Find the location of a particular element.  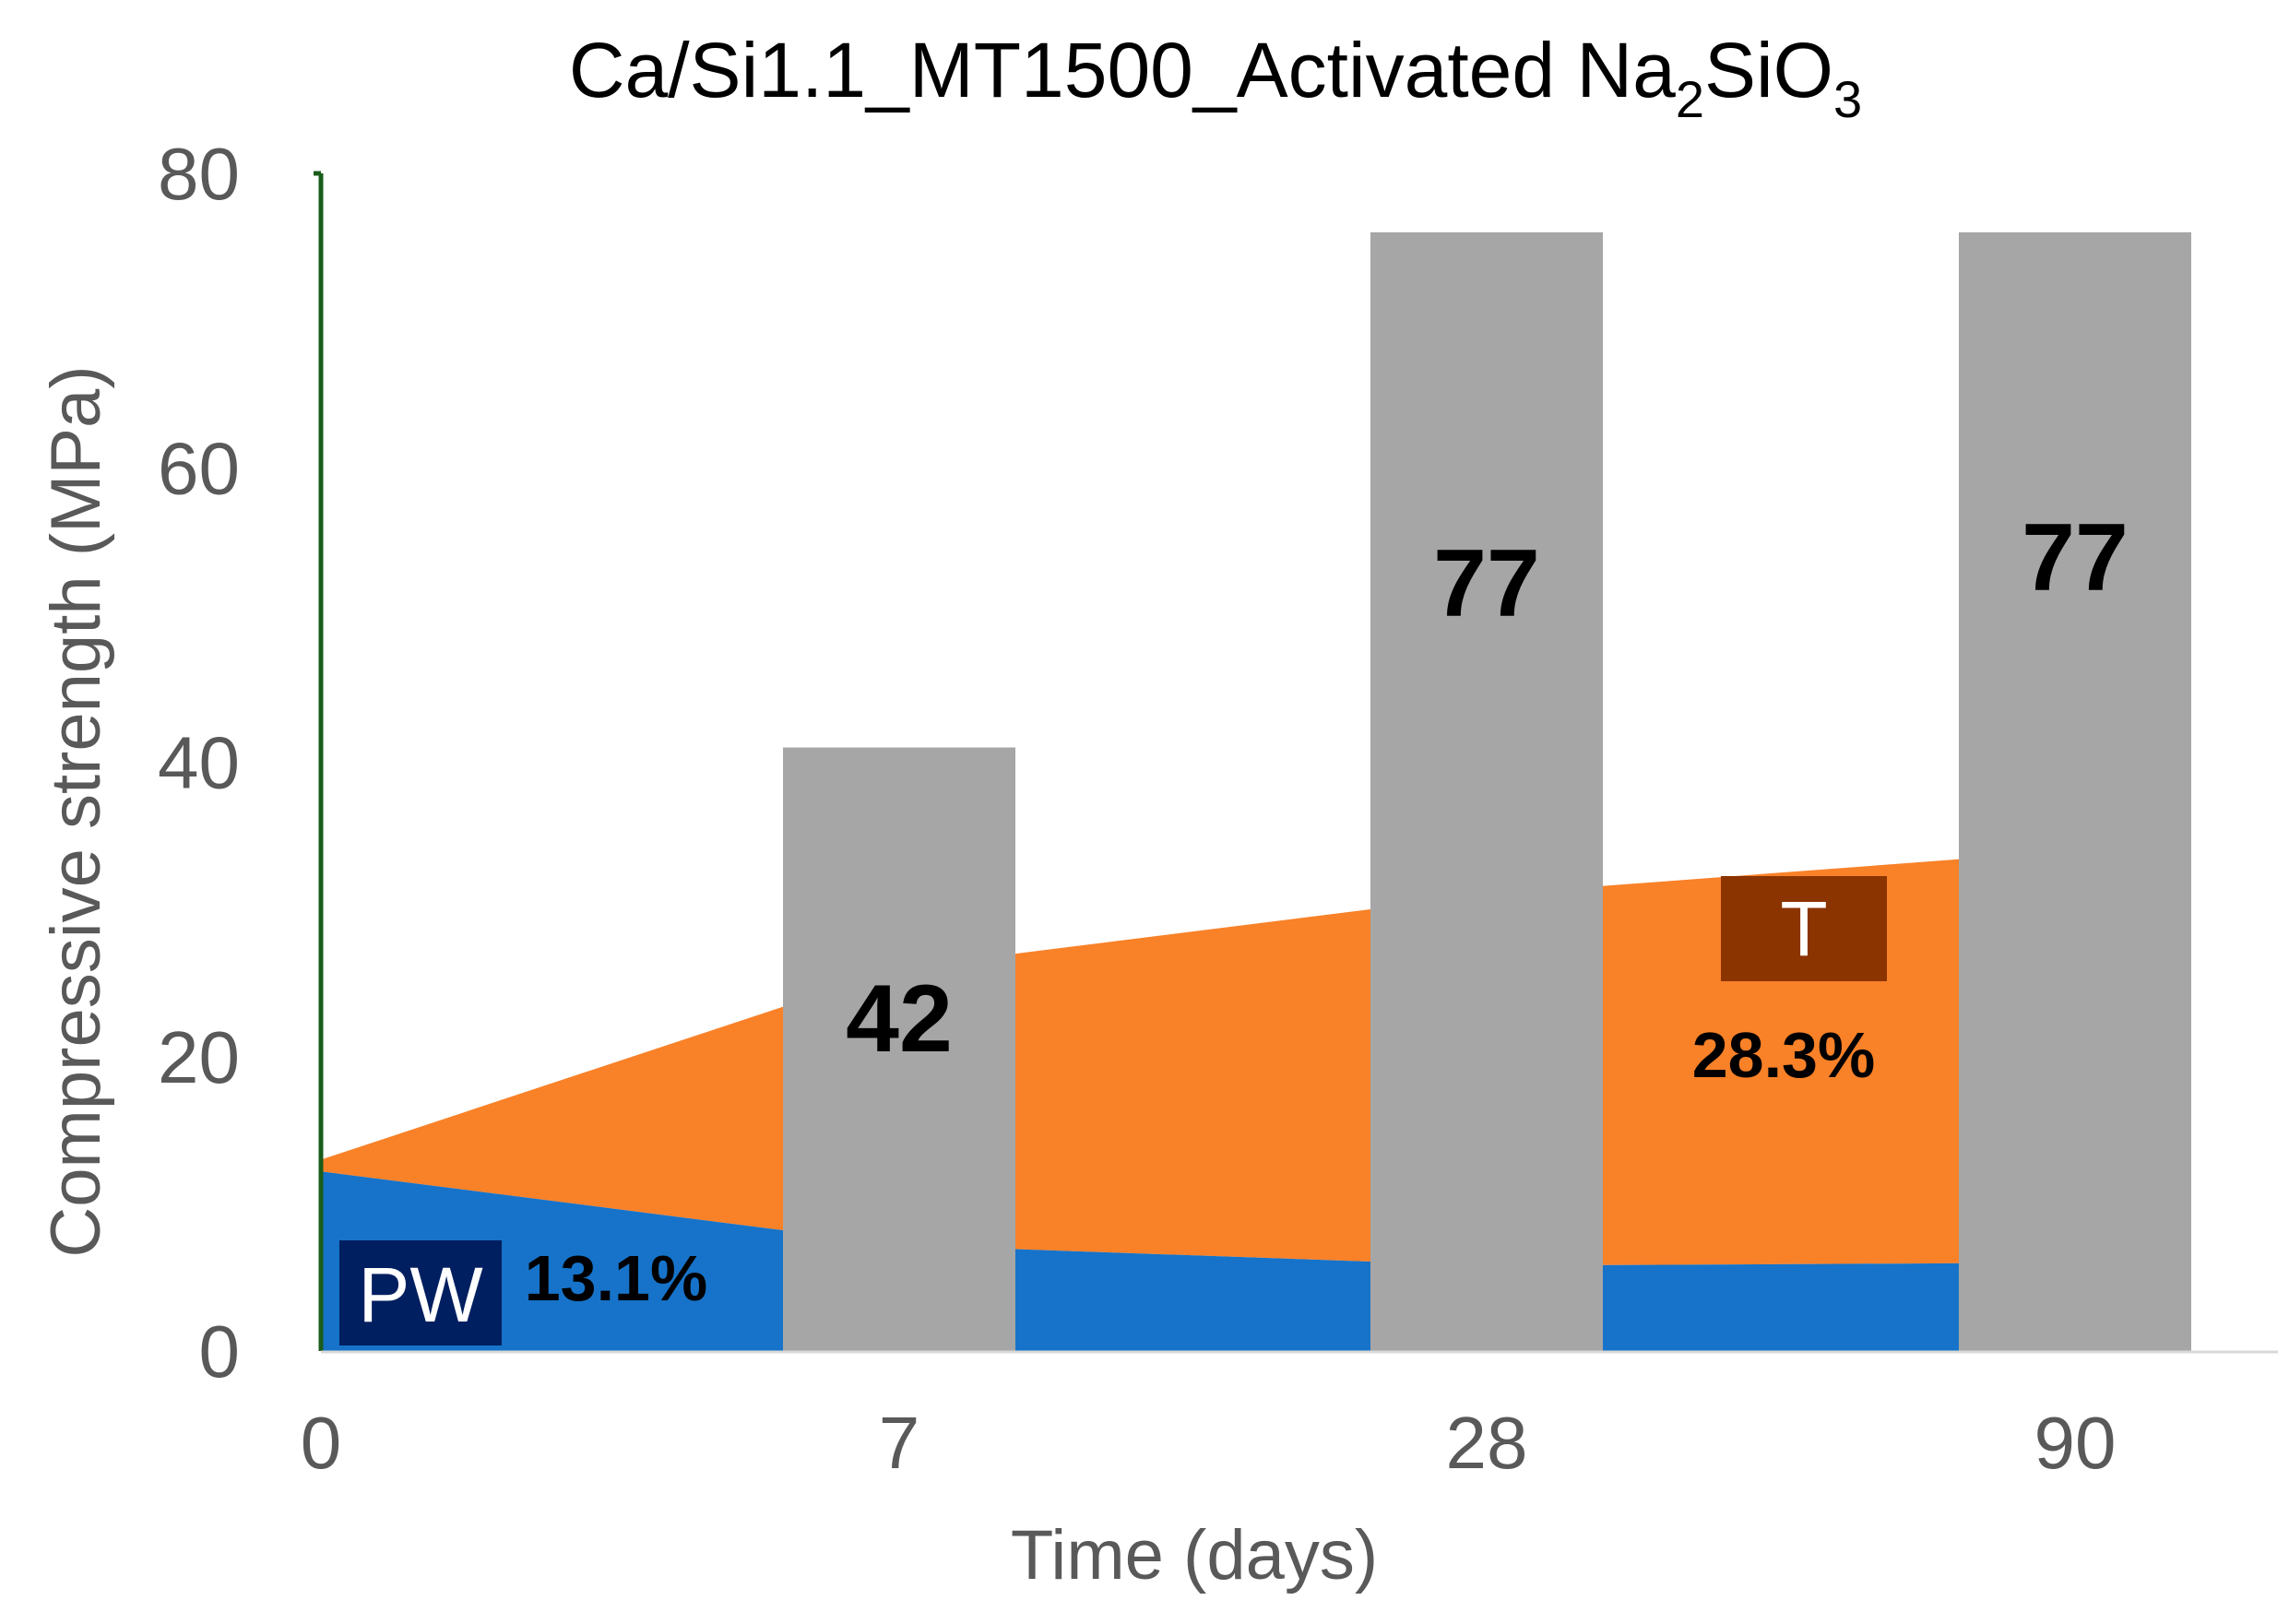

bar-value-label-day-90: 77 is located at coordinates (2075, 557).